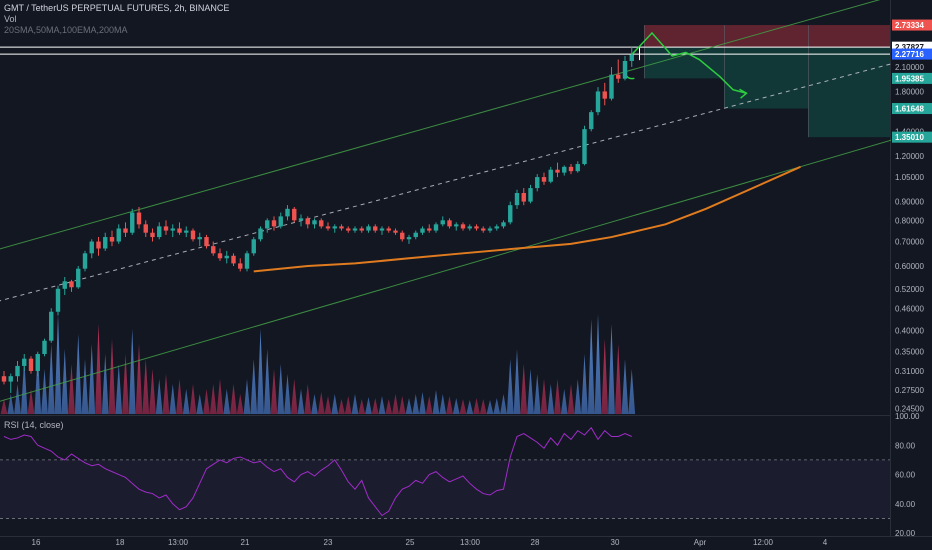  What do you see at coordinates (909, 202) in the screenshot?
I see `price-tick: 0.90000` at bounding box center [909, 202].